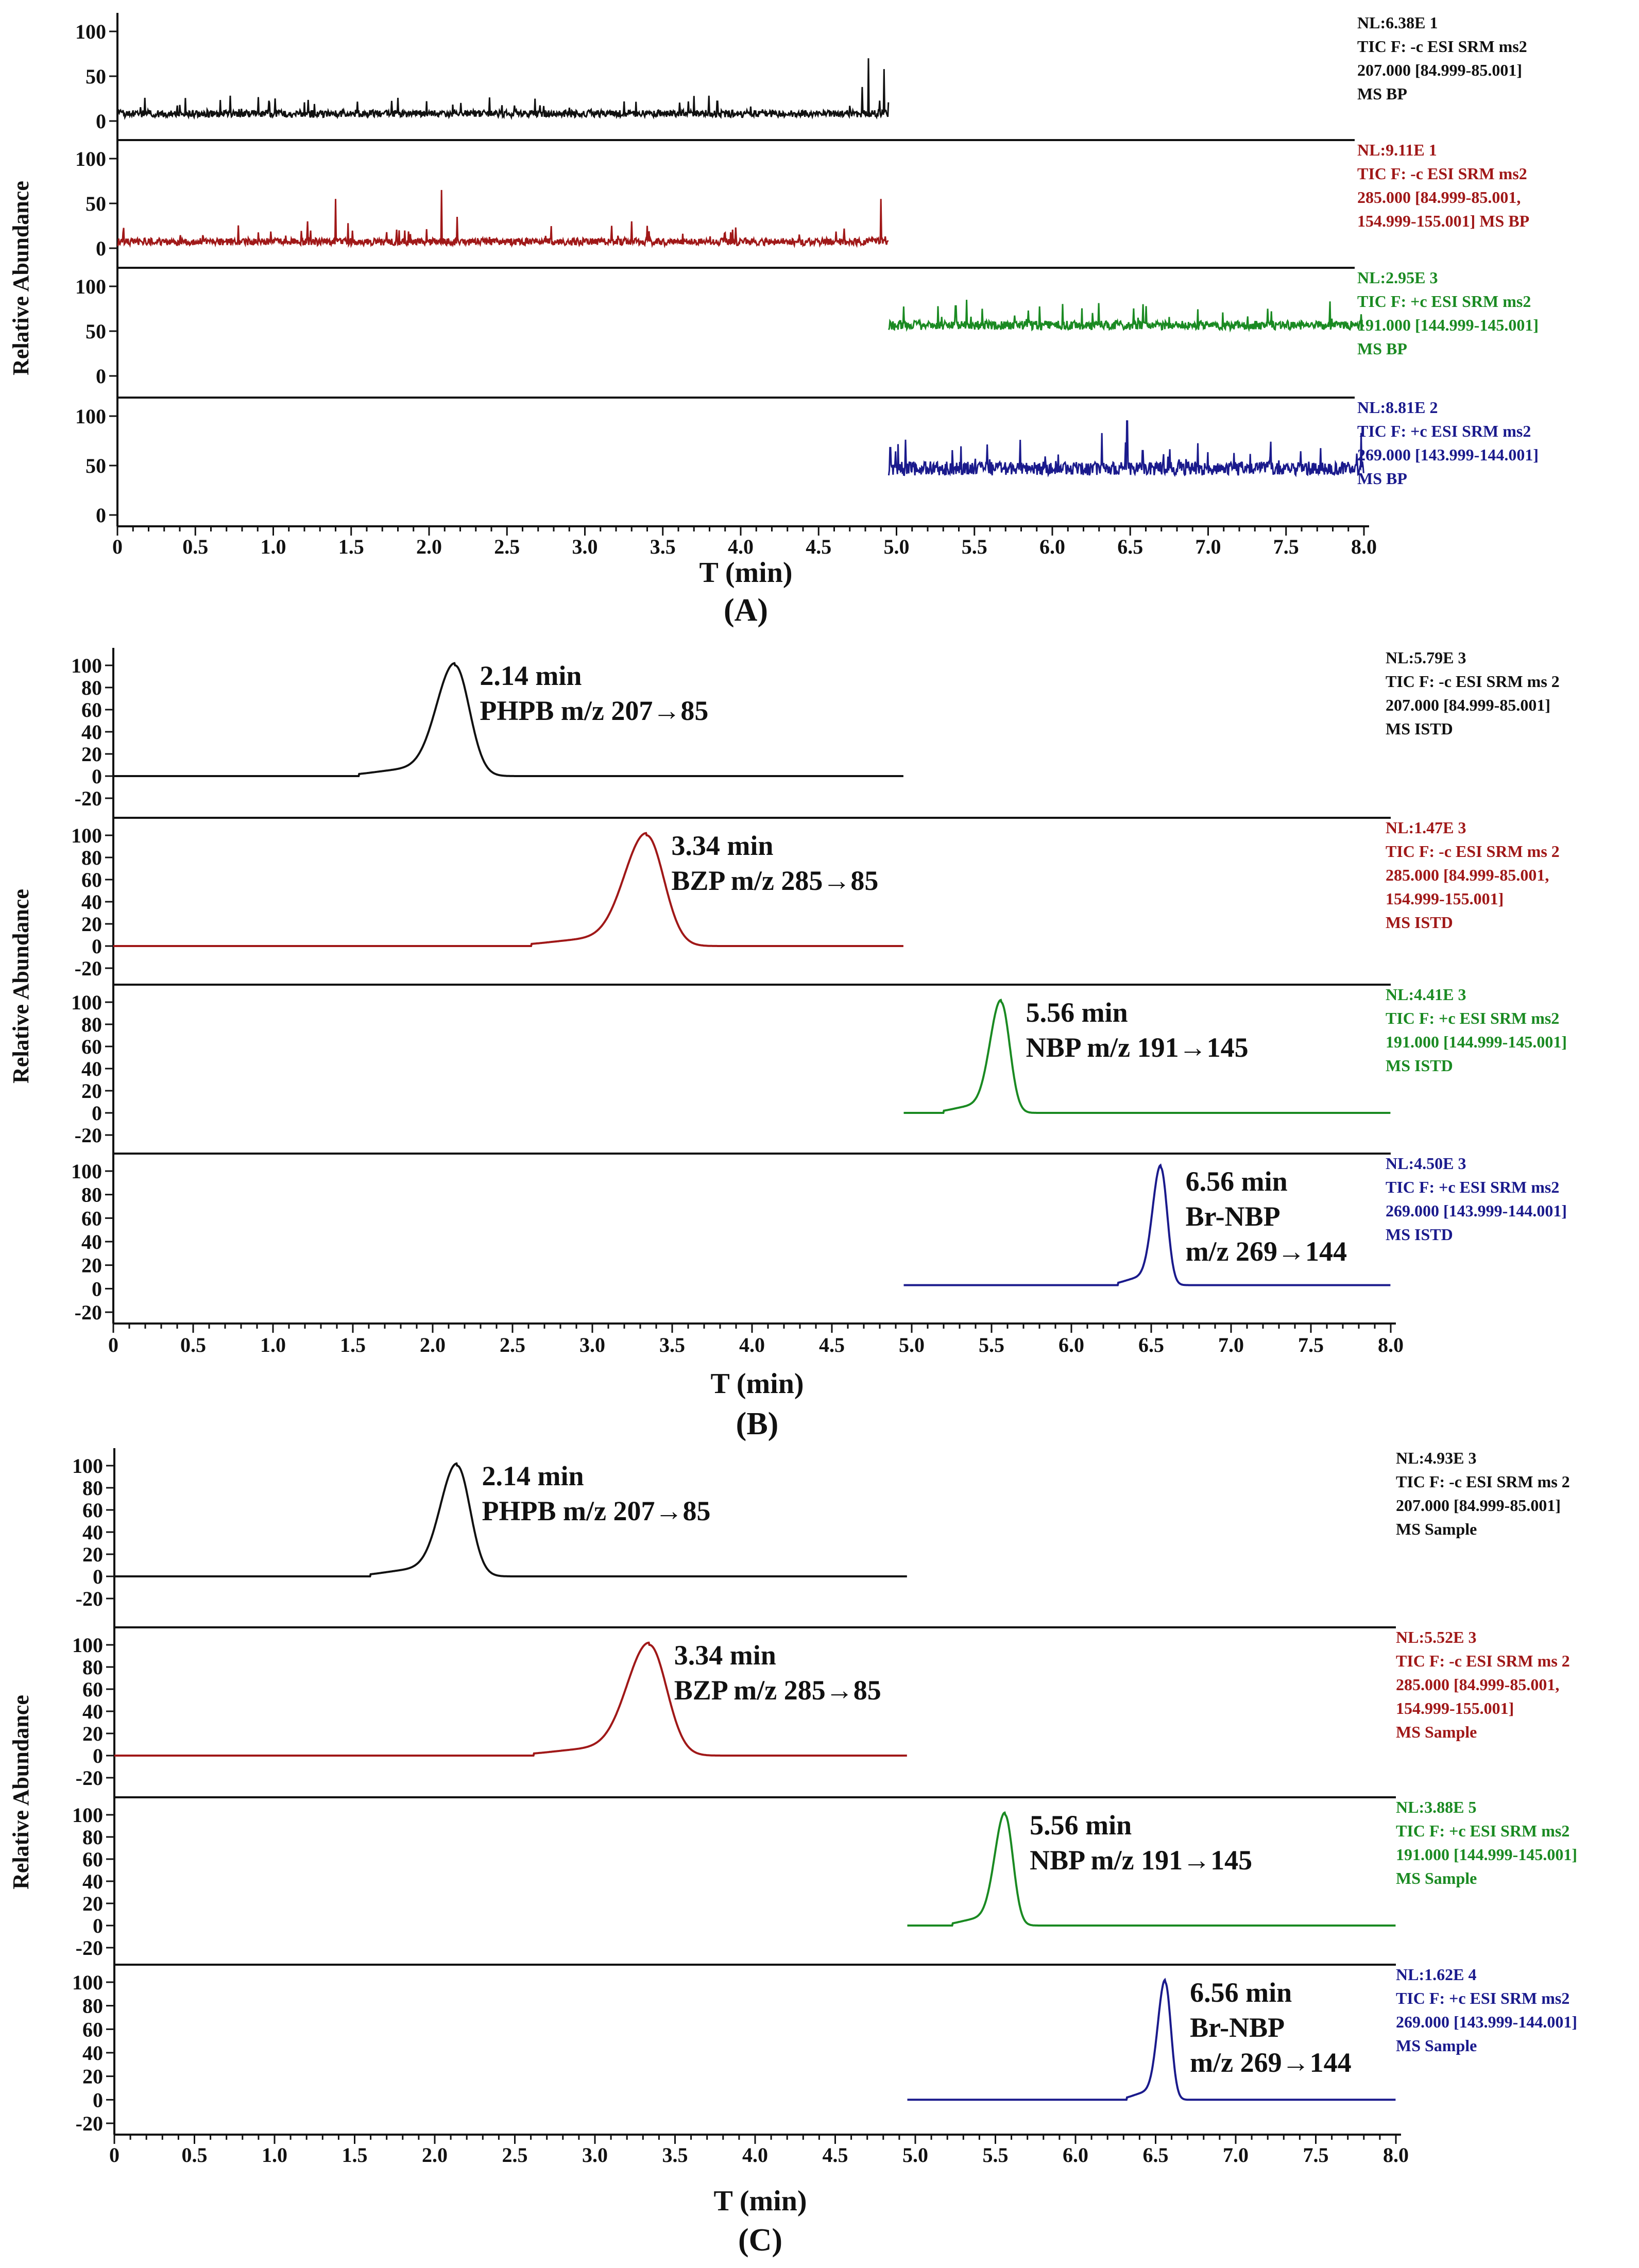 The image size is (1639, 2268). Describe the element at coordinates (1151, 1345) in the screenshot. I see `x-tick-label: 6.5` at that location.